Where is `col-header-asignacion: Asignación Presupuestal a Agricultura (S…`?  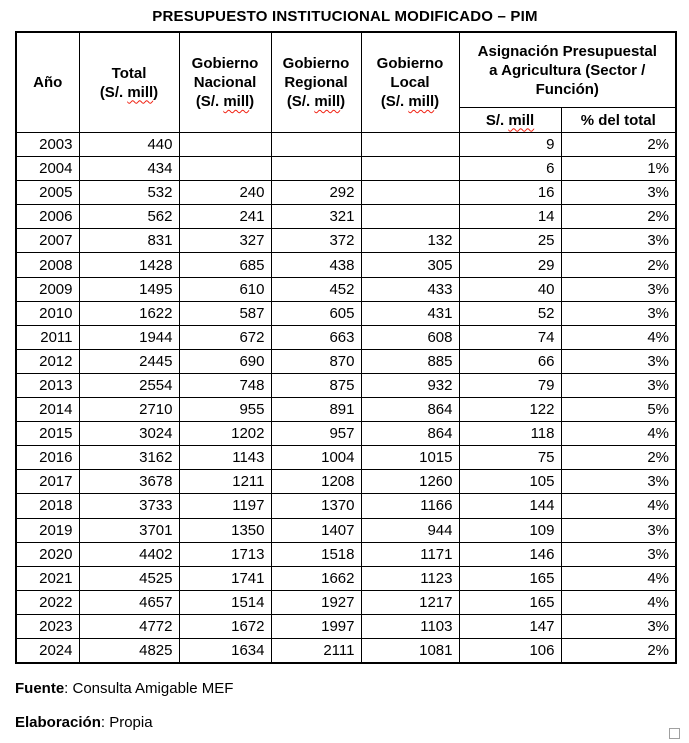
col-header-asignacion: Asignación Presupuestal a Agricultura (S… is located at coordinates (567, 69).